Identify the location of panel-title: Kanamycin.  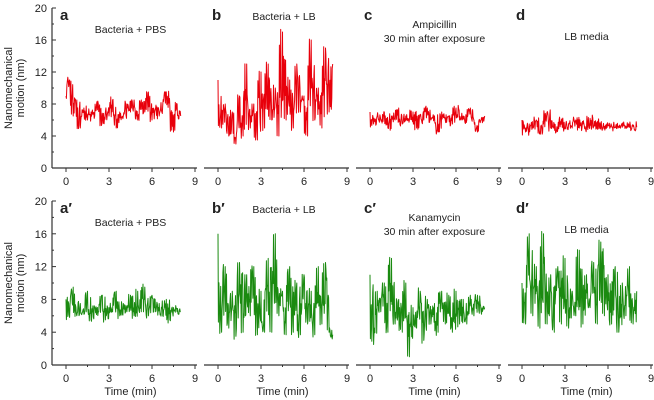
(435, 218).